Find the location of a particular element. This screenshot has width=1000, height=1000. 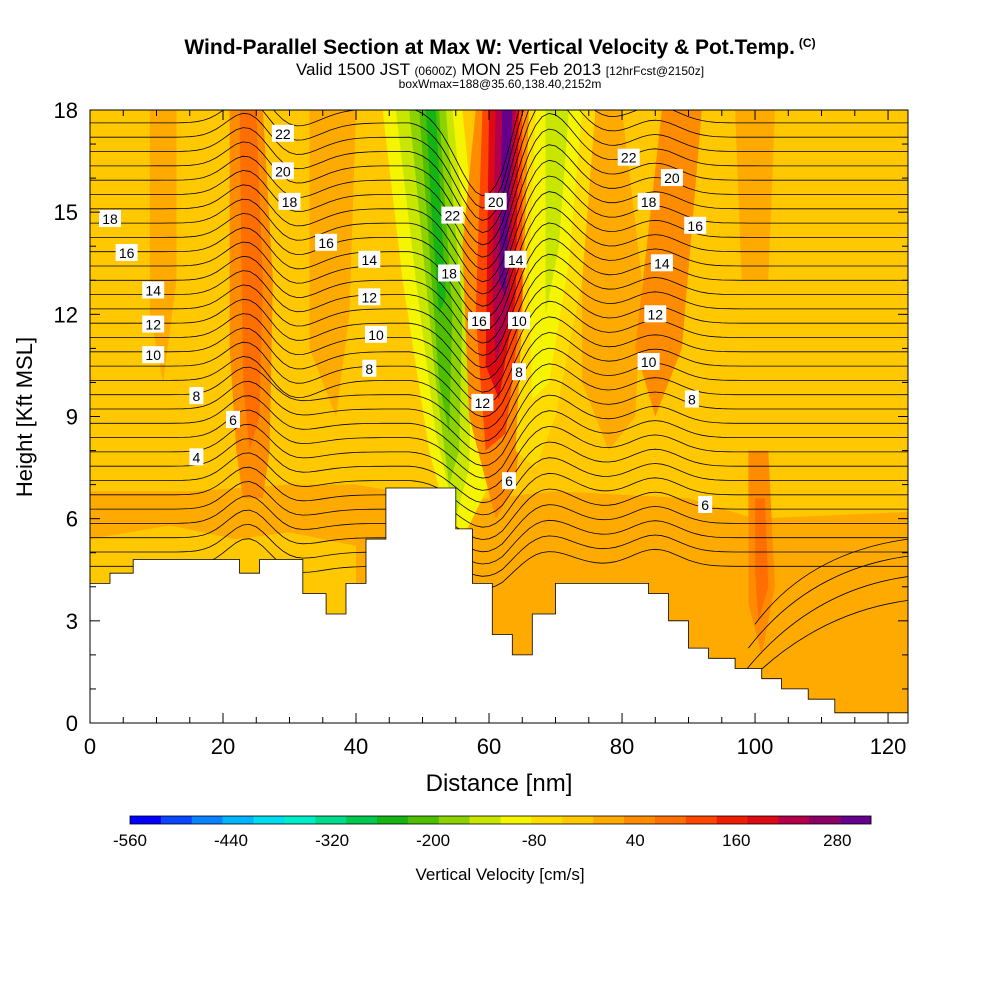

colorbar: -560 -440 -320 -200 -80 40 160 280 is located at coordinates (492, 832).